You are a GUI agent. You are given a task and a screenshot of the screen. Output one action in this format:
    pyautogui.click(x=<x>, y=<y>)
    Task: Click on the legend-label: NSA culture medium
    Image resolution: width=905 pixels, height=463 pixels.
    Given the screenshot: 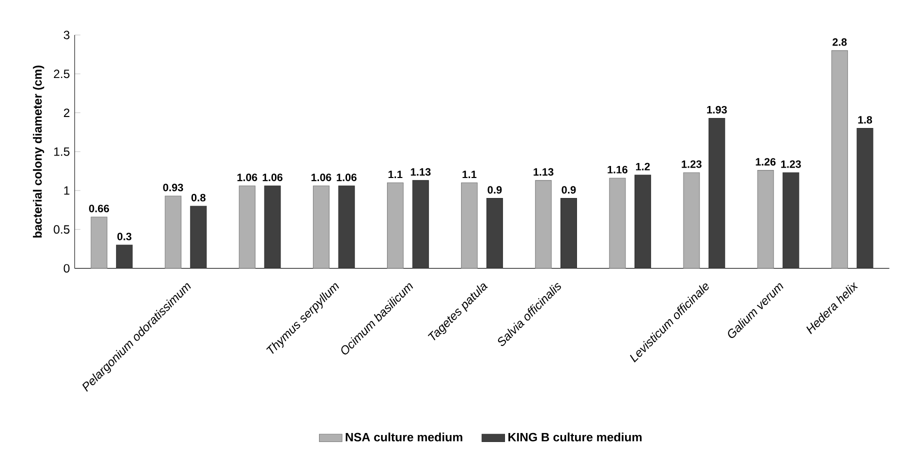 What is the action you would take?
    pyautogui.click(x=404, y=437)
    